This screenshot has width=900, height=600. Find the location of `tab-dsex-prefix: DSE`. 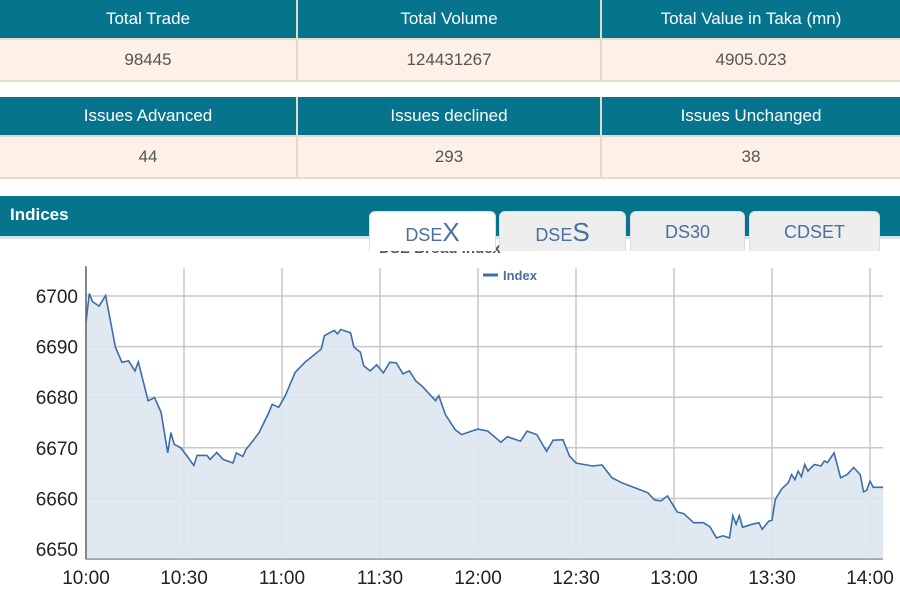

tab-dsex-prefix: DSE is located at coordinates (424, 235).